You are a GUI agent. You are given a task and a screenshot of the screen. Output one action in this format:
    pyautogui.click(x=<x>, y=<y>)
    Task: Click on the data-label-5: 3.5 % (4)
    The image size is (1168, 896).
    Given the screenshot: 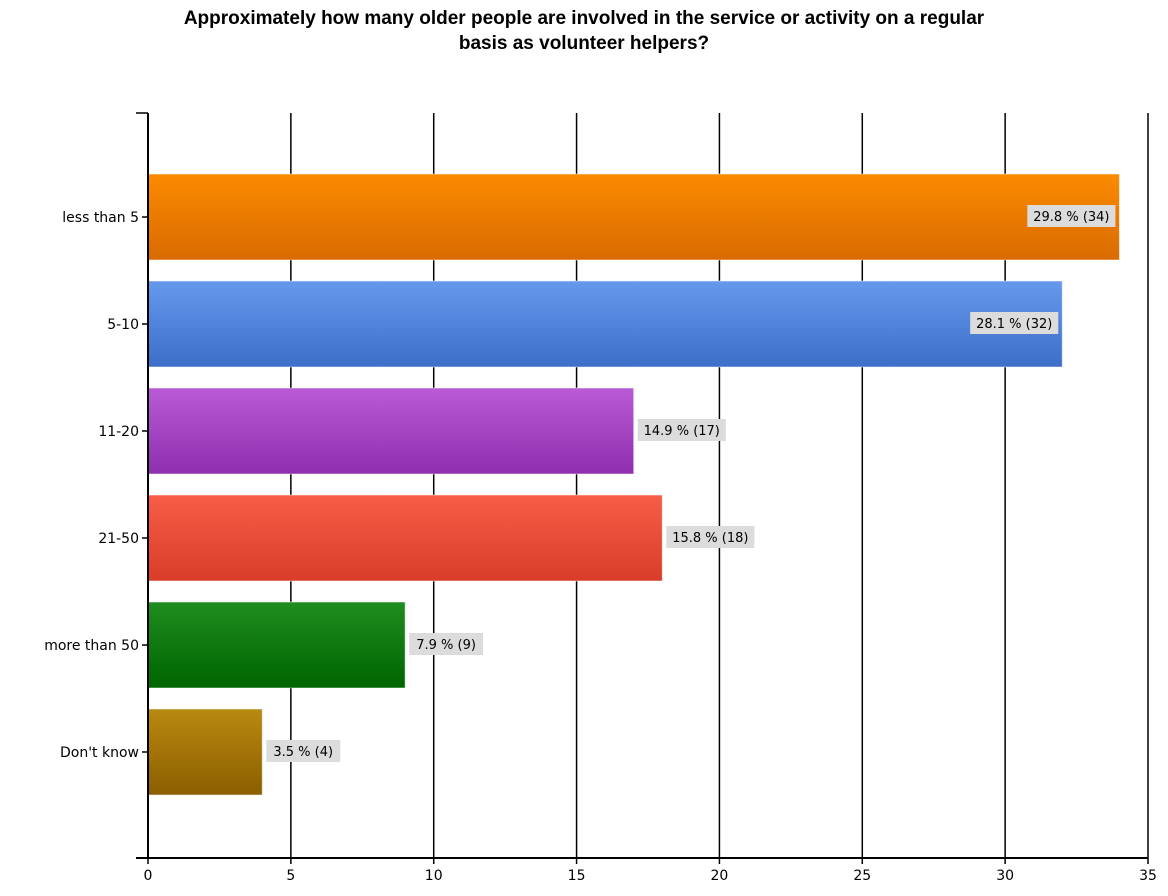 What is the action you would take?
    pyautogui.click(x=303, y=752)
    